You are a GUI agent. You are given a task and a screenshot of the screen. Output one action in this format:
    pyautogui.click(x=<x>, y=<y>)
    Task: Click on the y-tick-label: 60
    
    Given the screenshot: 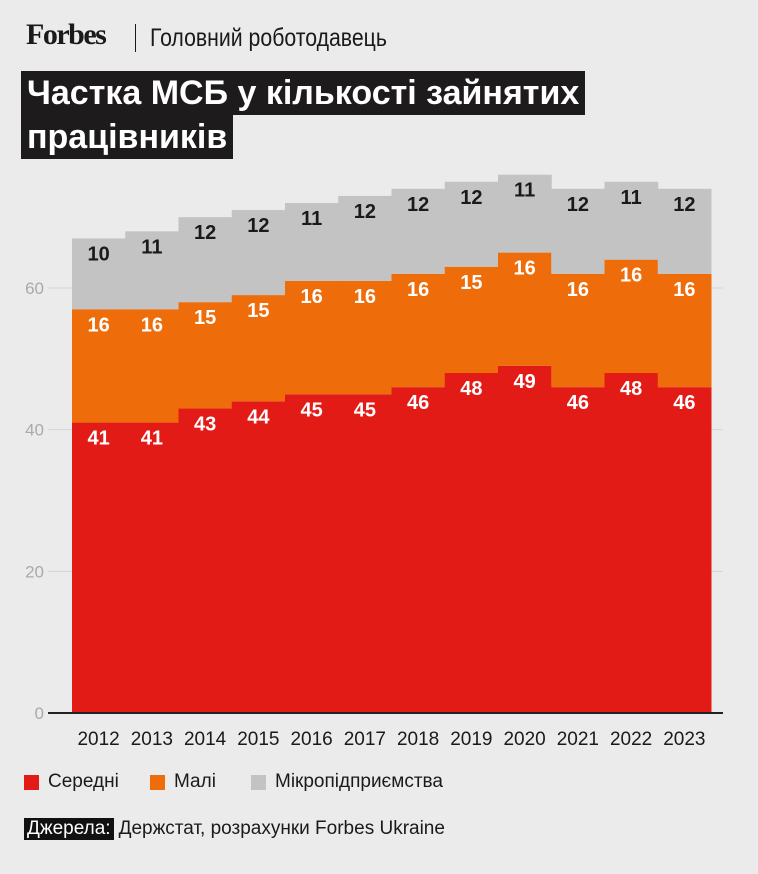 What is the action you would take?
    pyautogui.click(x=34, y=288)
    